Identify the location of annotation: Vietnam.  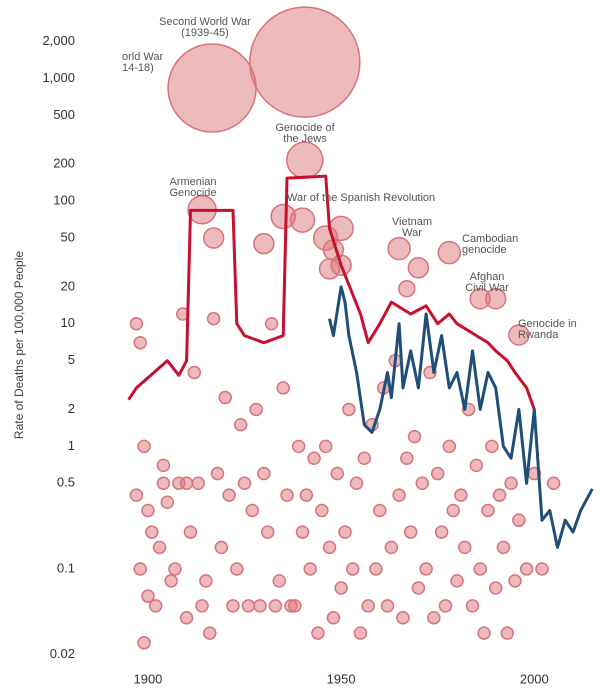
(412, 222).